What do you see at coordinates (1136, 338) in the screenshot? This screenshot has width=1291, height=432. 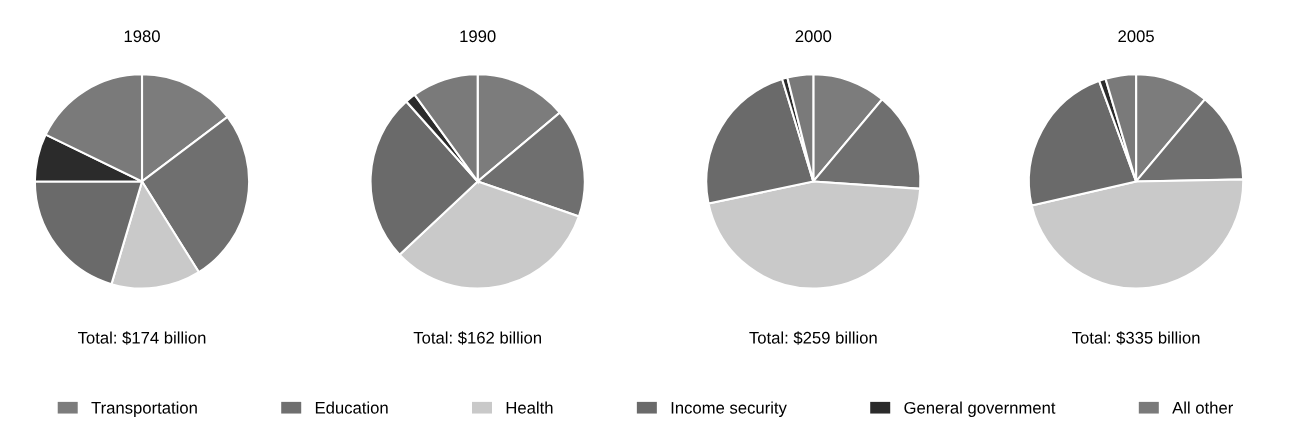 I see `text: Total: $335 billion` at bounding box center [1136, 338].